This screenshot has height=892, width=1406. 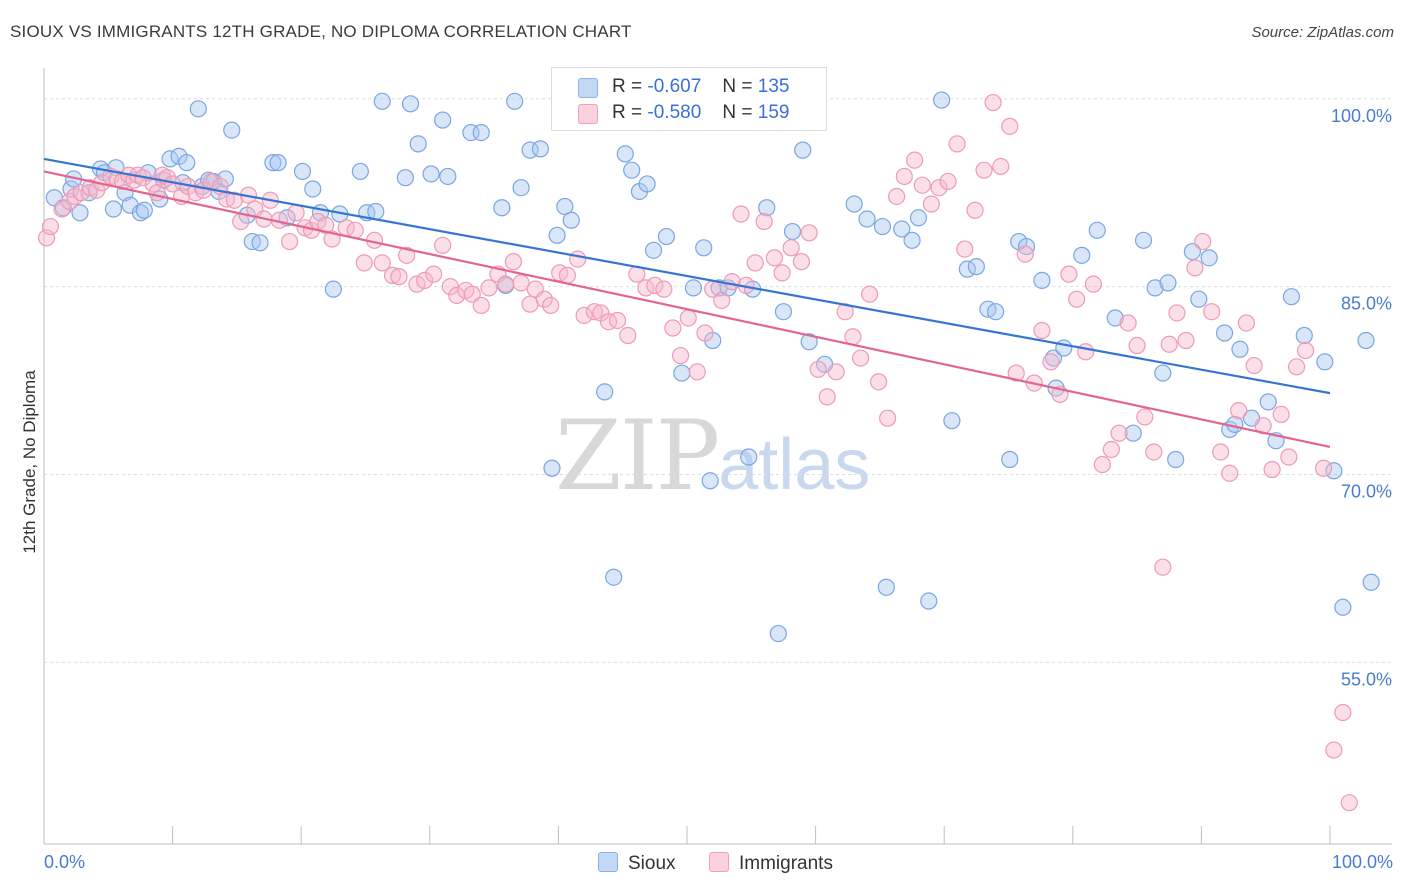 I want to click on x-tick-label-min: 0.0%, so click(x=65, y=862).